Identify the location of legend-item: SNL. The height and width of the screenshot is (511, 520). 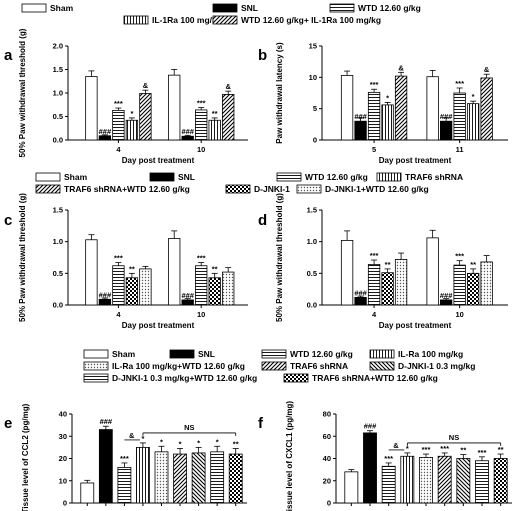
(172, 177).